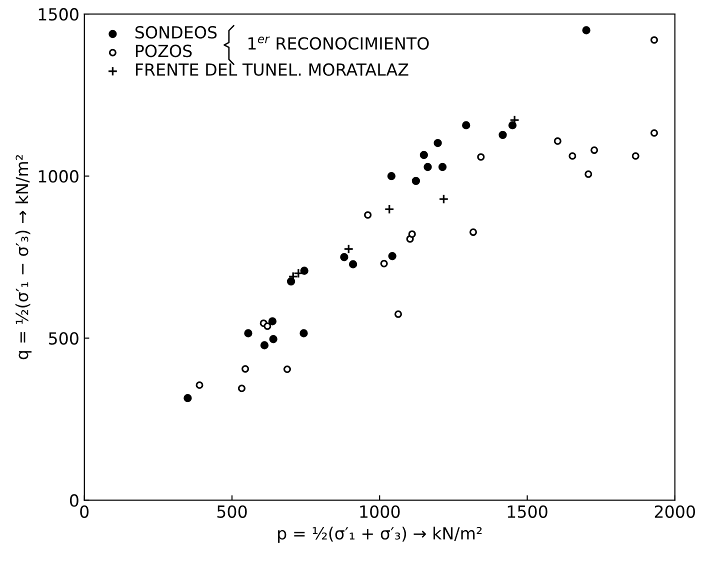 The width and height of the screenshot is (703, 562). I want to click on x-tick-label: 0, so click(84, 511).